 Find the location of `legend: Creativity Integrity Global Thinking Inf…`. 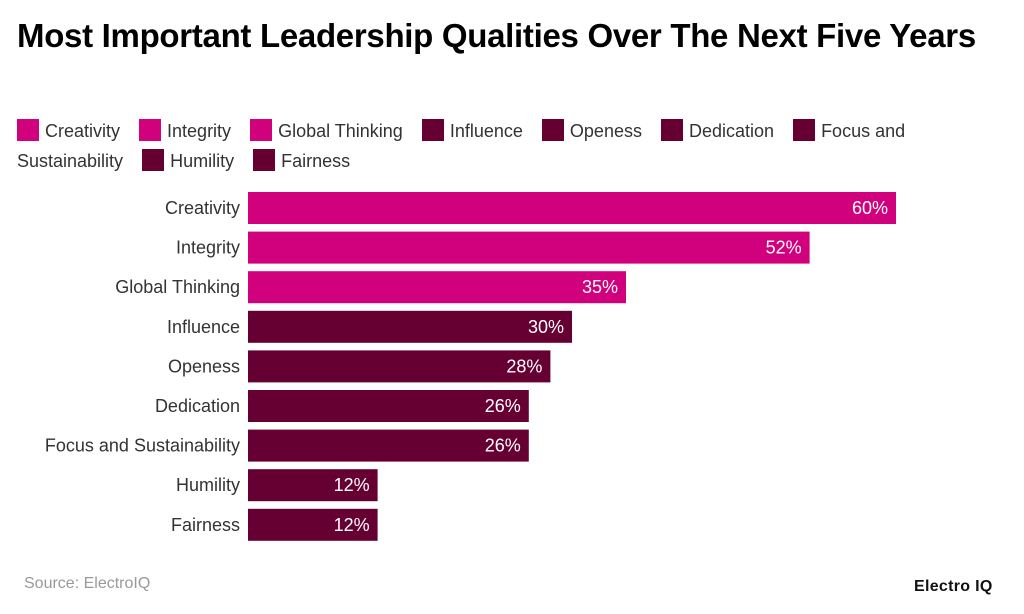

legend: Creativity Integrity Global Thinking Inf… is located at coordinates (487, 146).